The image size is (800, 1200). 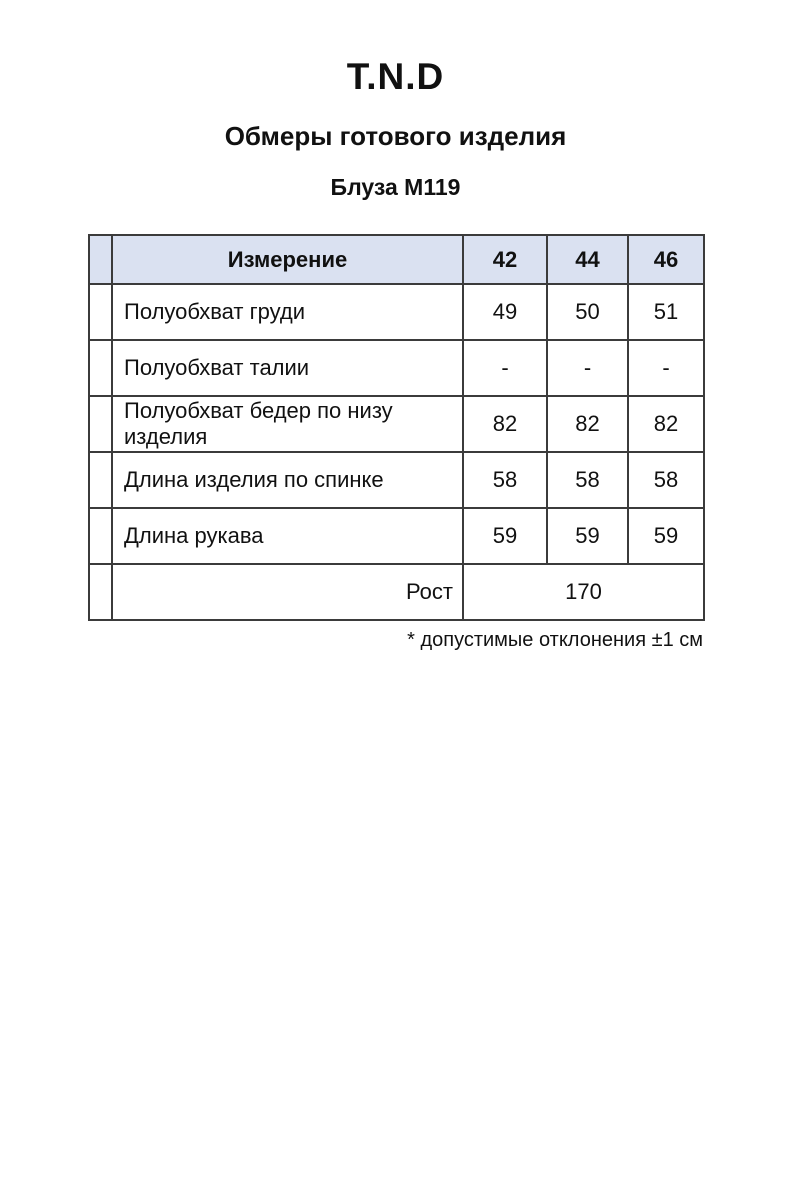 I want to click on height-row: Рост 170, so click(x=396, y=592).